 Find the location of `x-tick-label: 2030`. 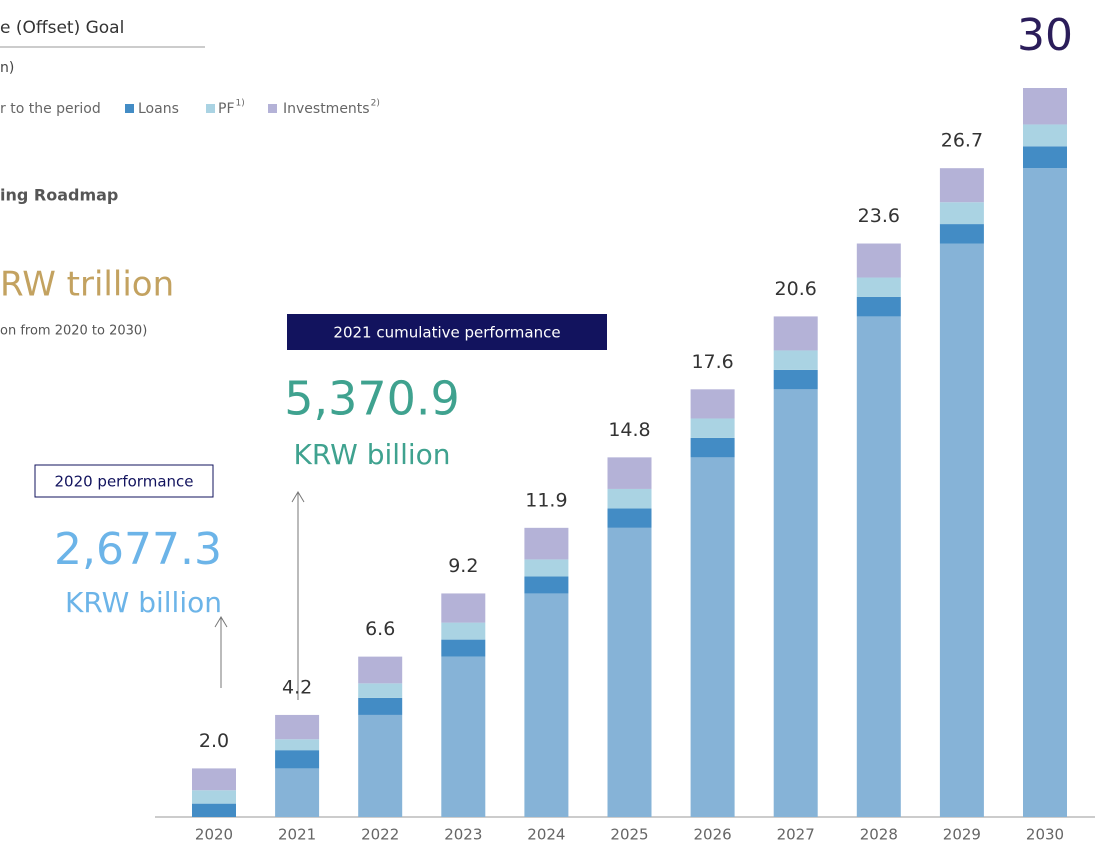

x-tick-label: 2030 is located at coordinates (1045, 835).